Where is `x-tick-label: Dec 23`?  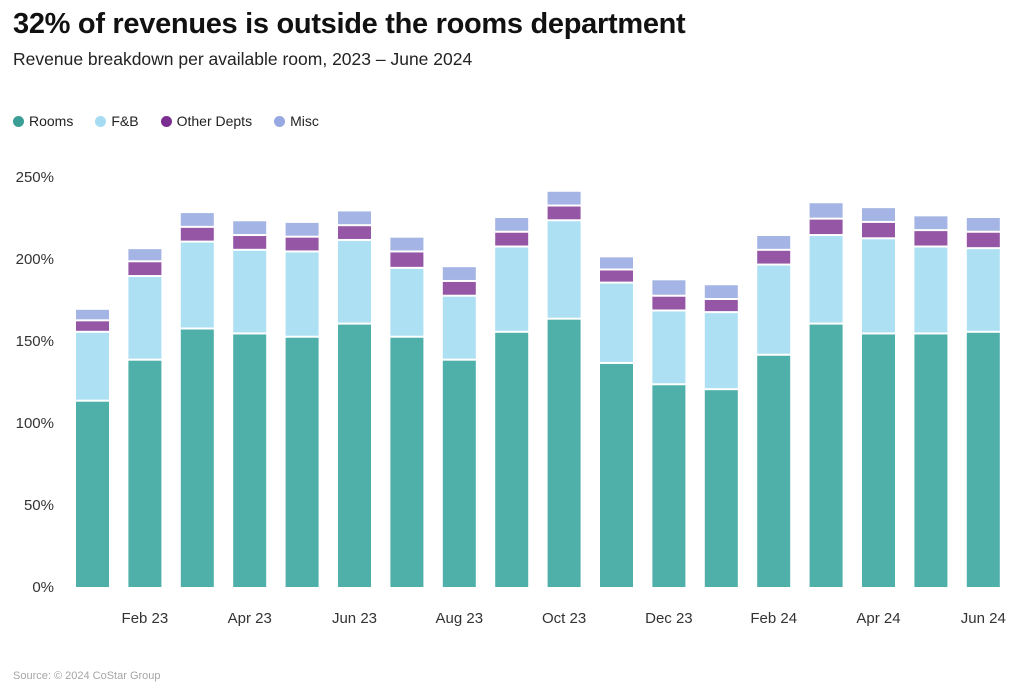 x-tick-label: Dec 23 is located at coordinates (669, 618).